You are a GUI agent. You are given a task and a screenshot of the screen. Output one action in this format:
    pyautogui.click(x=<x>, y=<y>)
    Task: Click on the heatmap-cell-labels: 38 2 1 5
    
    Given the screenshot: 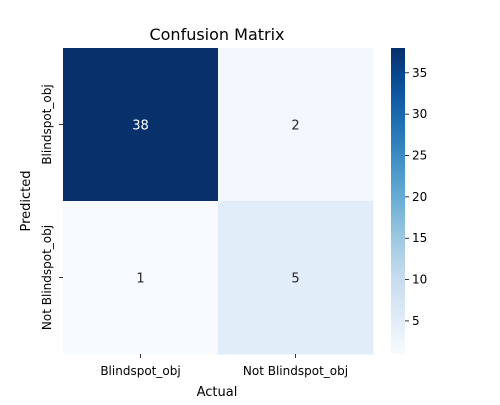 What is the action you would take?
    pyautogui.click(x=215, y=203)
    